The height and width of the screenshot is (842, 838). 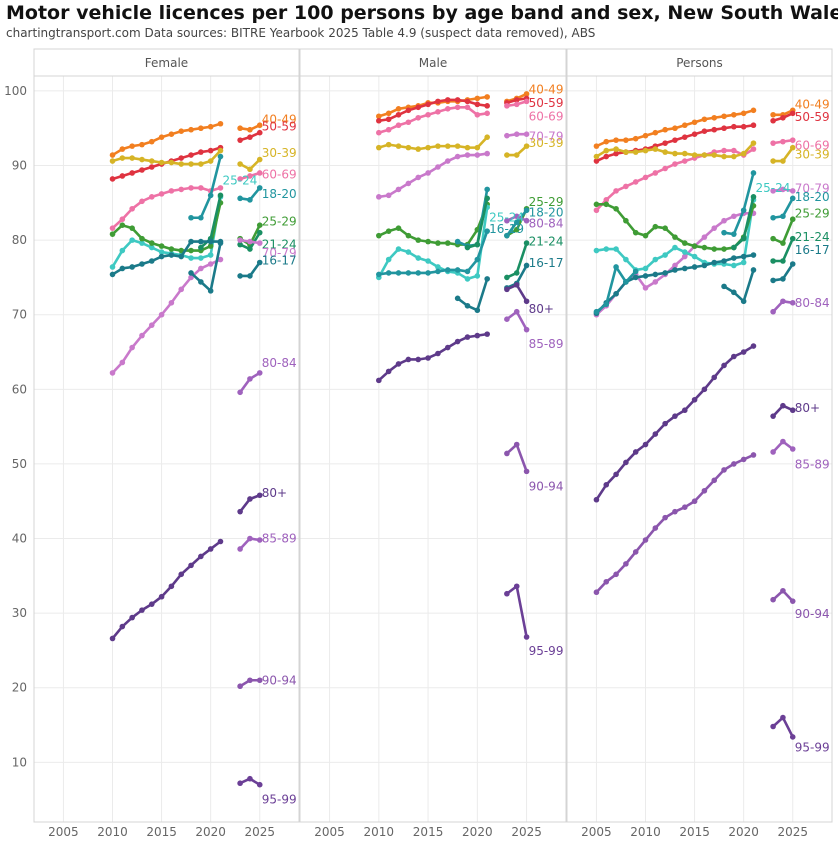 What do you see at coordinates (428, 832) in the screenshot?
I see `x-tick-label: 2015` at bounding box center [428, 832].